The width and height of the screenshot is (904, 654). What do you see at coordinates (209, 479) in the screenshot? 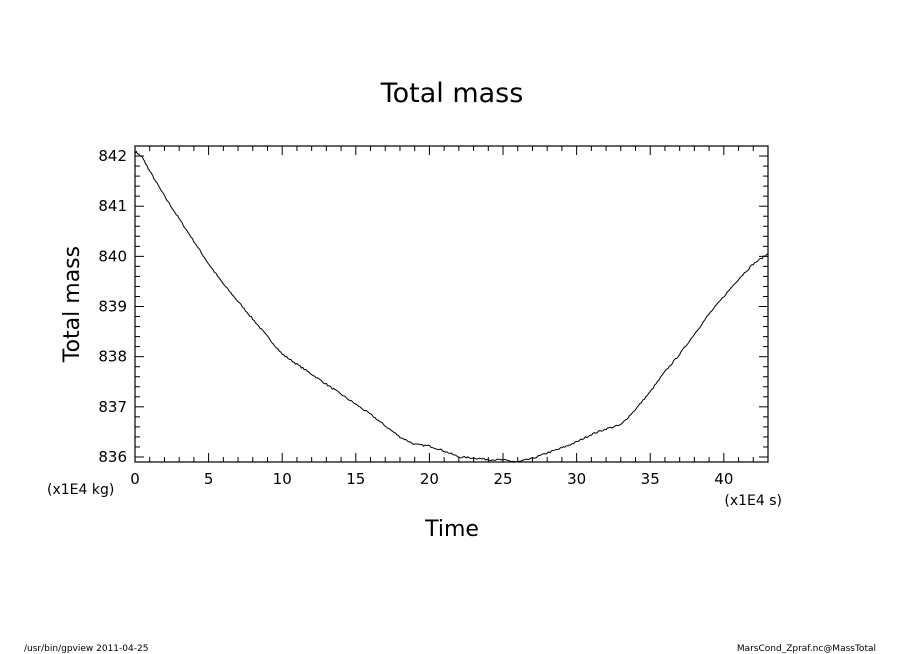
I see `x-tick-label: 5` at bounding box center [209, 479].